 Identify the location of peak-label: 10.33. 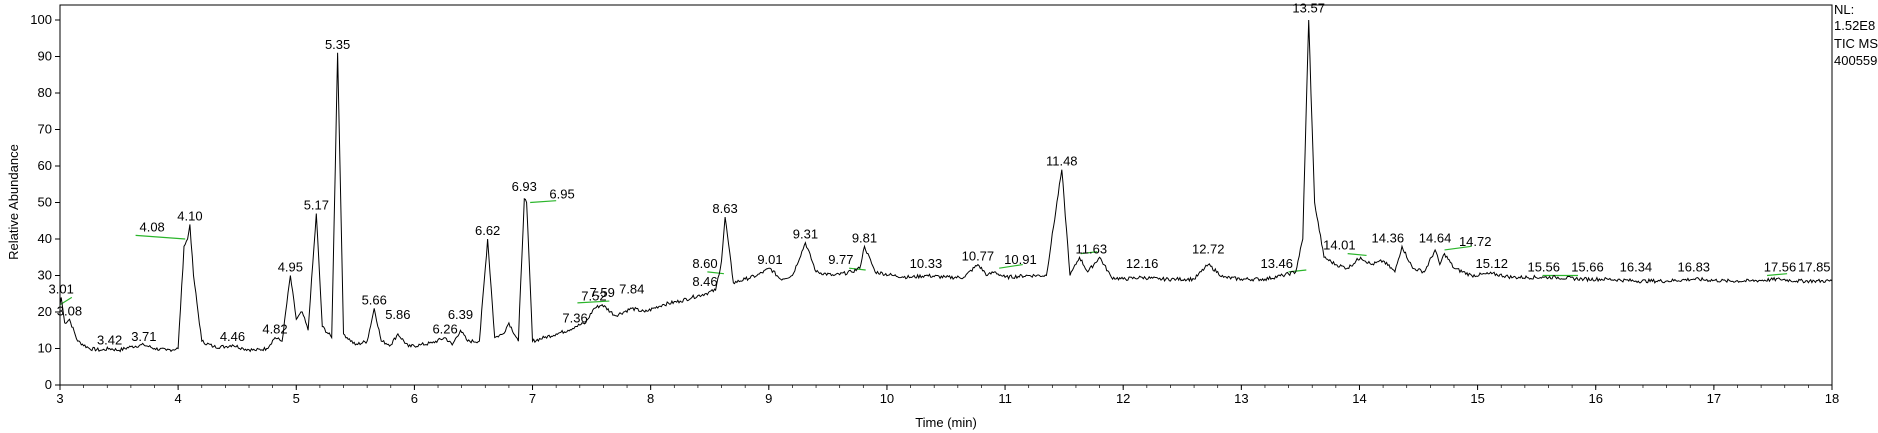
(926, 263).